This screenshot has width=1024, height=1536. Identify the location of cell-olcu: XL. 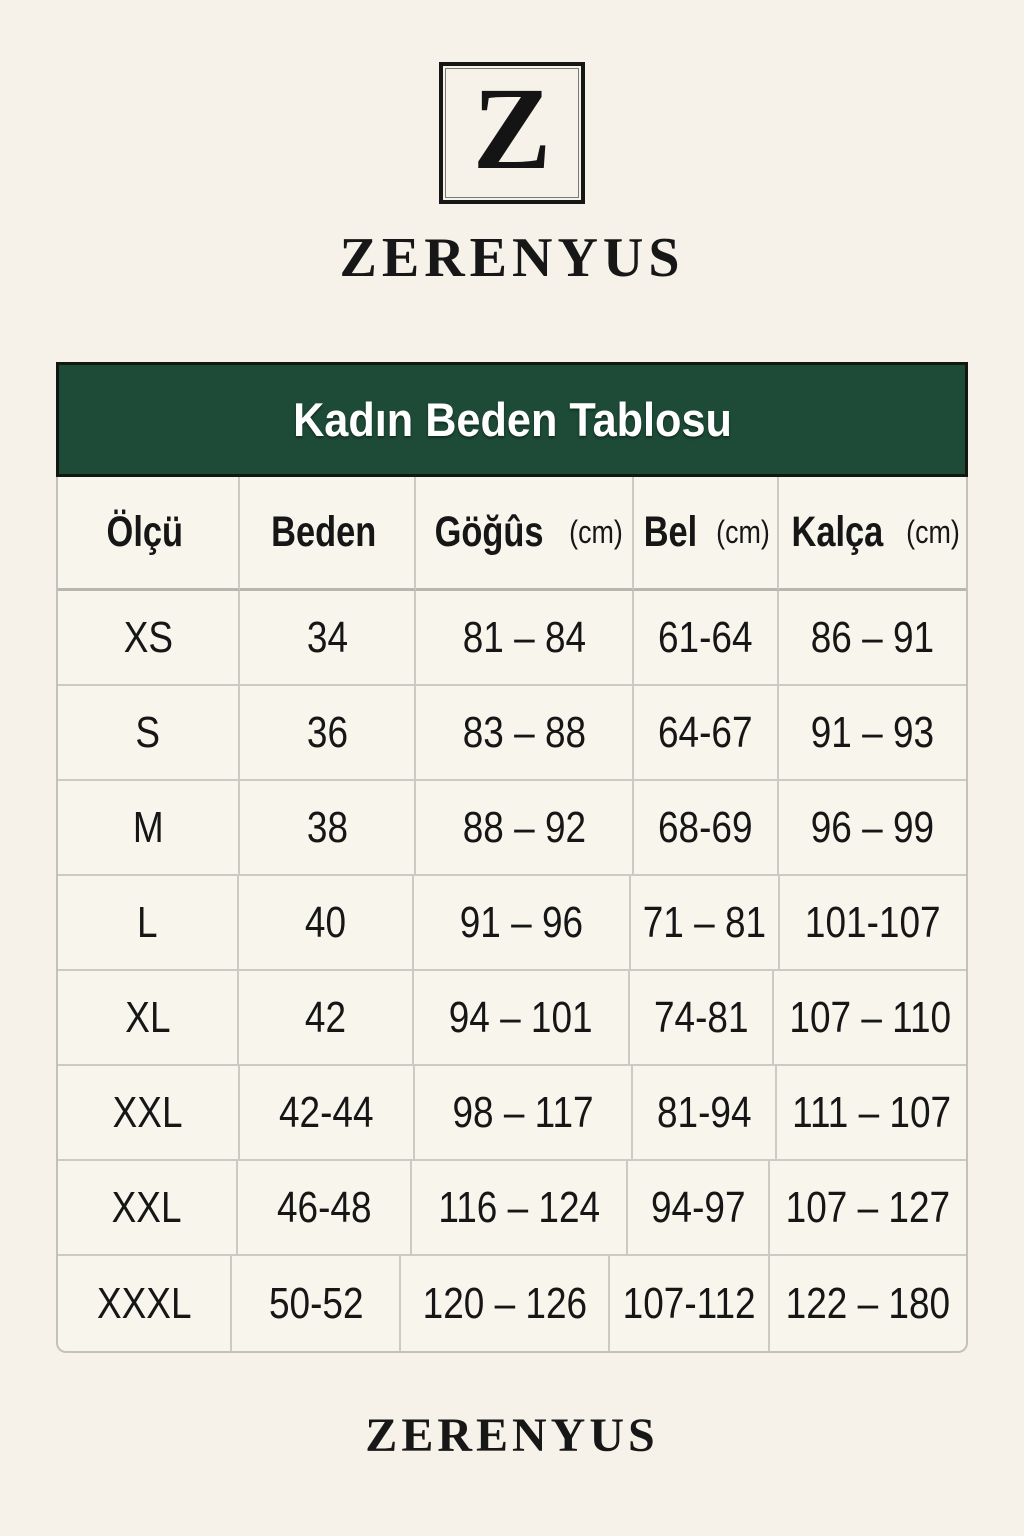
(148, 1018).